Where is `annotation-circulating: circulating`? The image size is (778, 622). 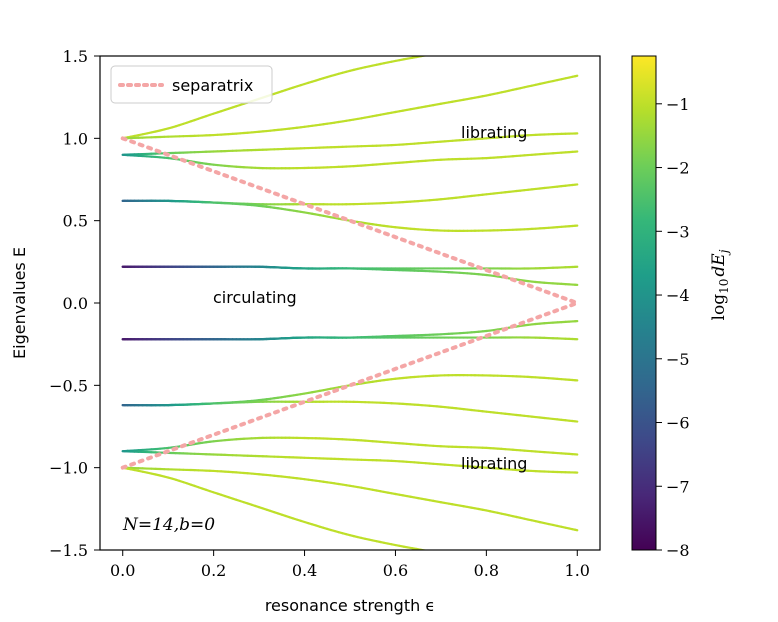
annotation-circulating: circulating is located at coordinates (255, 297).